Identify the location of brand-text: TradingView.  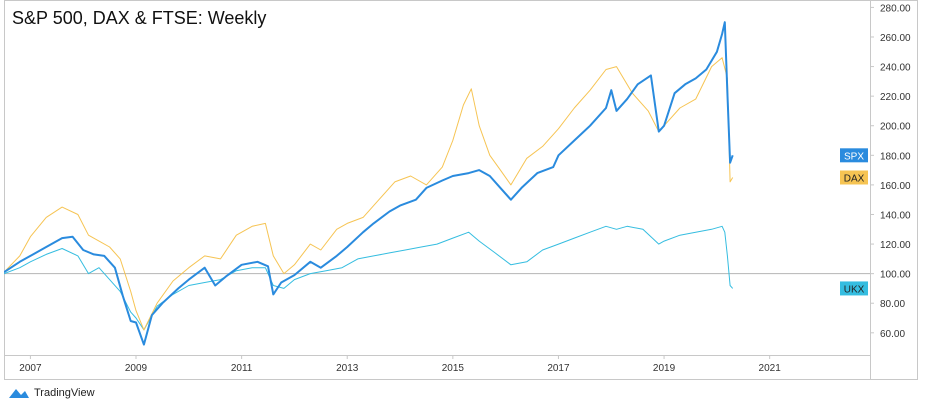
(64, 393).